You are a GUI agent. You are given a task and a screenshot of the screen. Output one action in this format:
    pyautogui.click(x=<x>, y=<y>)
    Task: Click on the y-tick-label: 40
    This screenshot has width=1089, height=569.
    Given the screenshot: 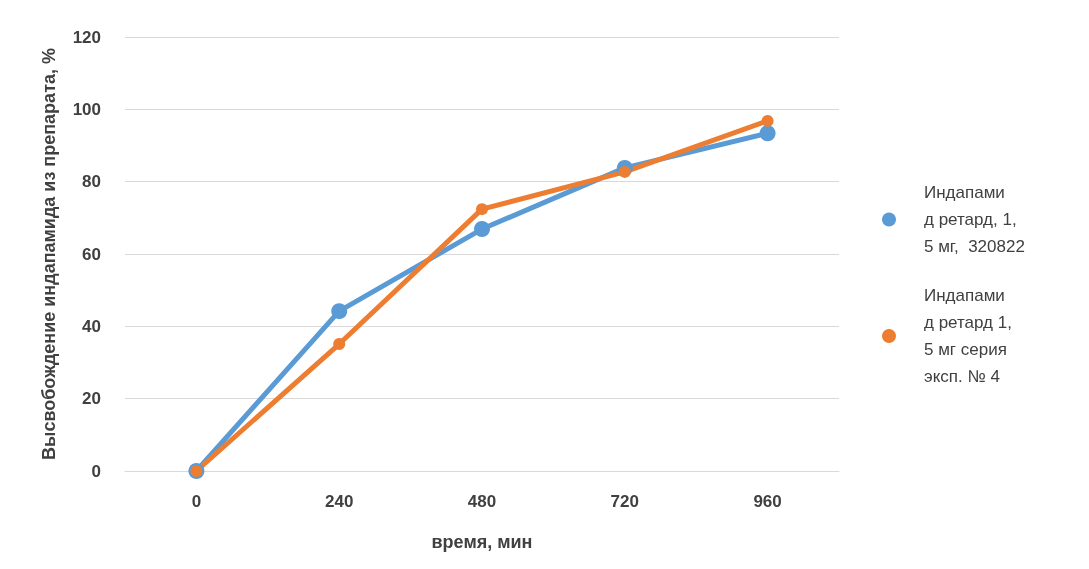 What is the action you would take?
    pyautogui.click(x=91, y=326)
    